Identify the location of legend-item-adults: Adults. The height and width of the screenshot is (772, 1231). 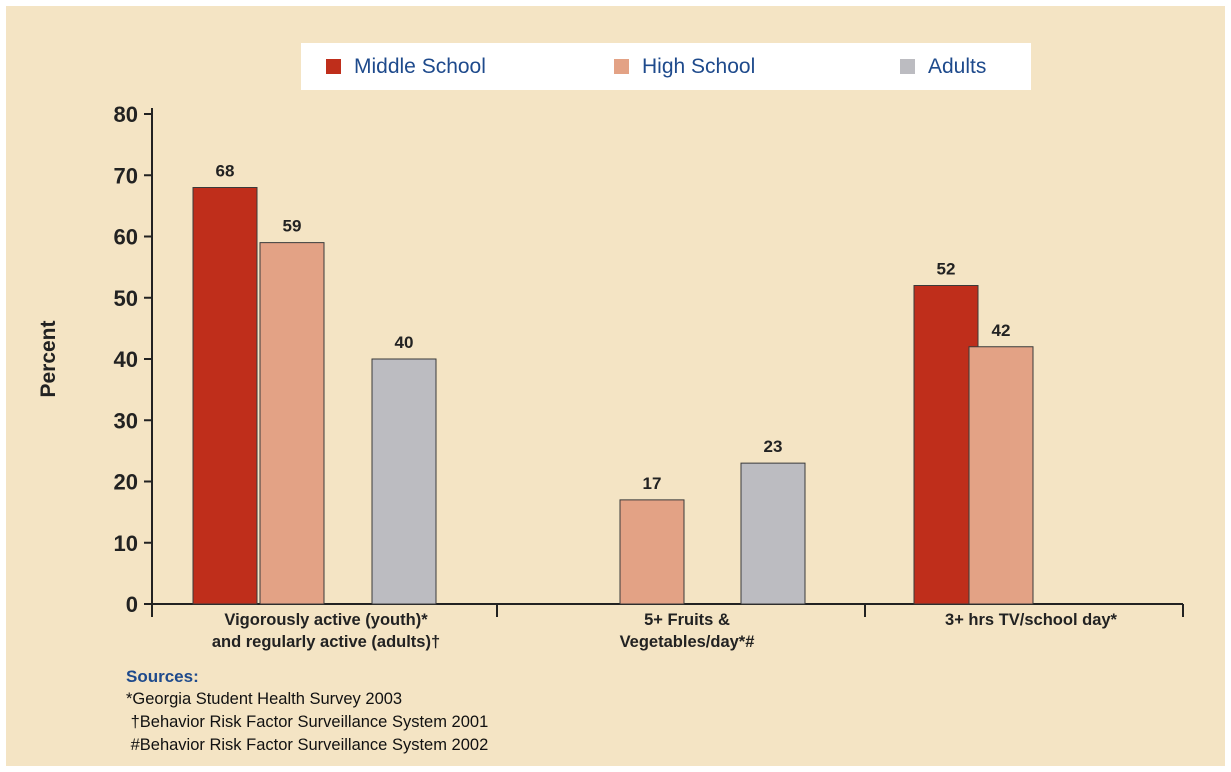
(943, 66).